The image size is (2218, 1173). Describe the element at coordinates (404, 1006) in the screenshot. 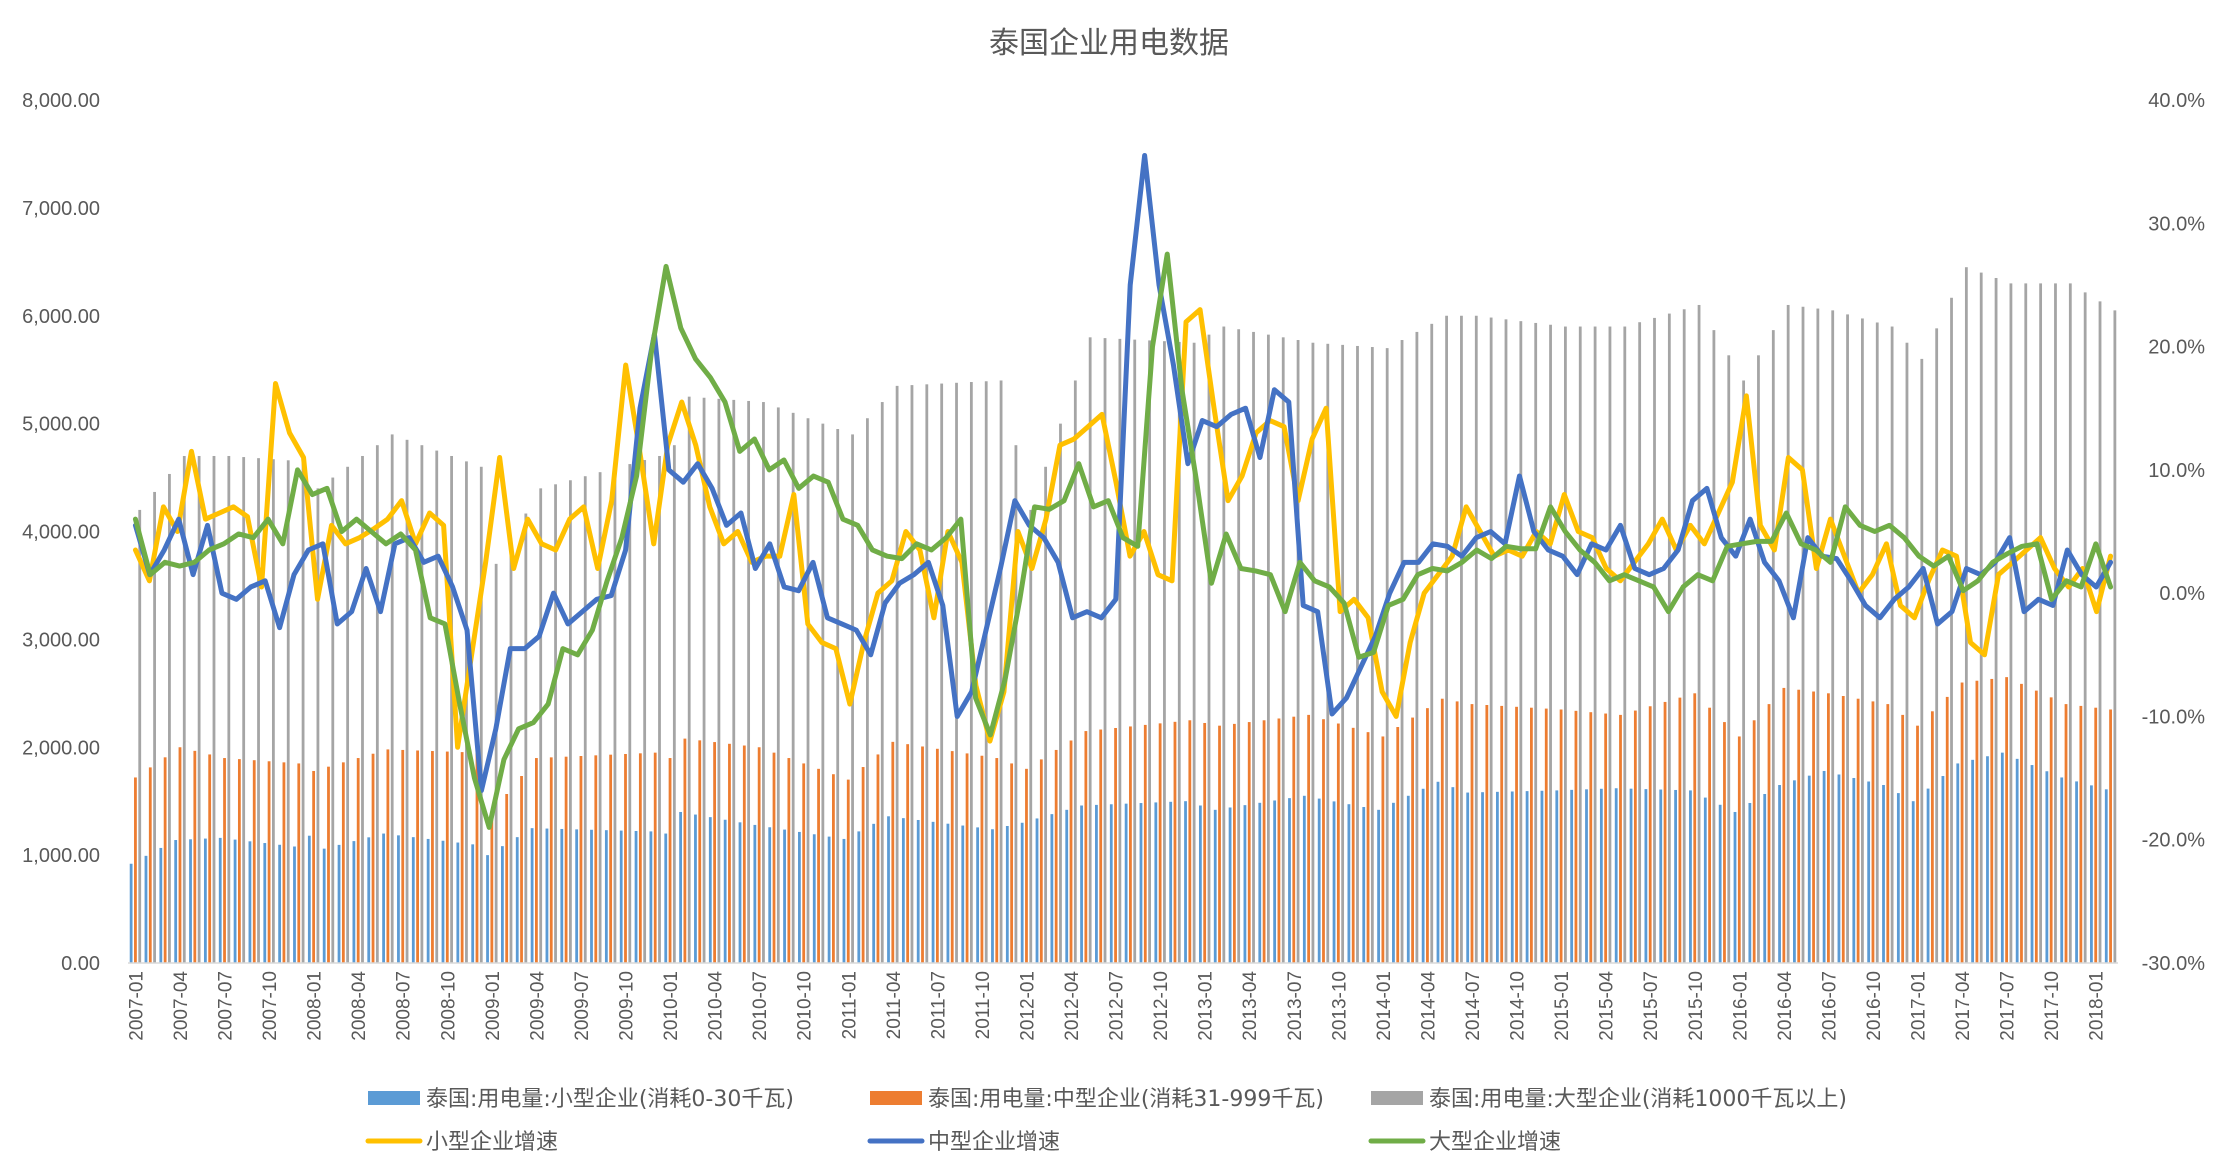

I see `x-tick-label: 2008-07` at that location.